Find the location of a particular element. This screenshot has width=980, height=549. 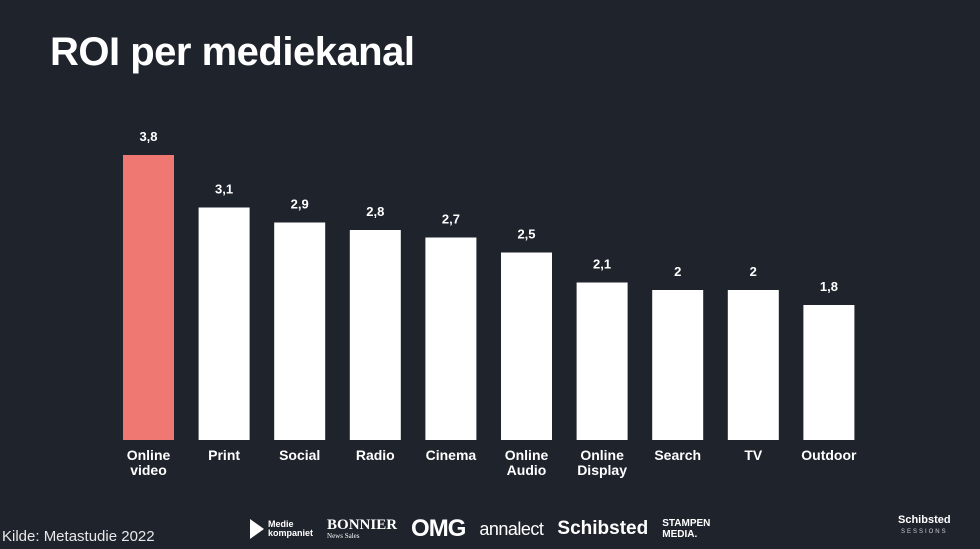

value-label: 2,9 is located at coordinates (300, 204).